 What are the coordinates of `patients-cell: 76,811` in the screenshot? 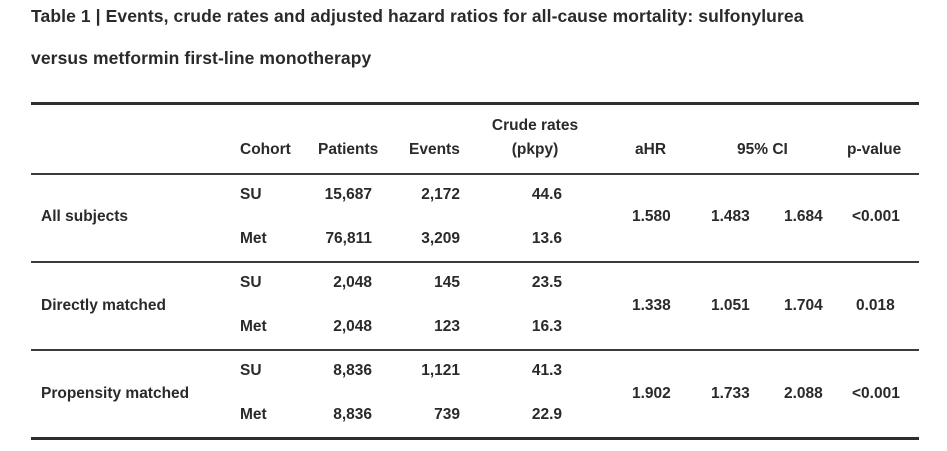 It's located at (348, 238).